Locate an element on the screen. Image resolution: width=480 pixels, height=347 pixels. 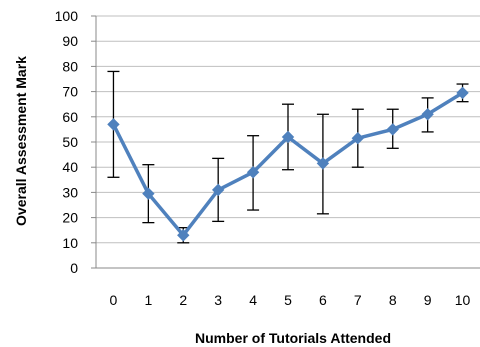
y-tick-label-60: 60 is located at coordinates (70, 117).